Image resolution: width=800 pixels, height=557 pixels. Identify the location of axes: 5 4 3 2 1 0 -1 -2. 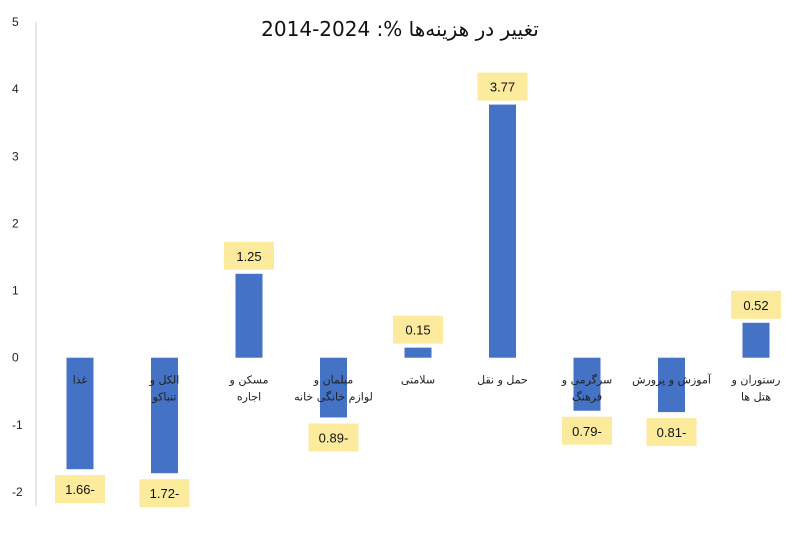
(24, 260).